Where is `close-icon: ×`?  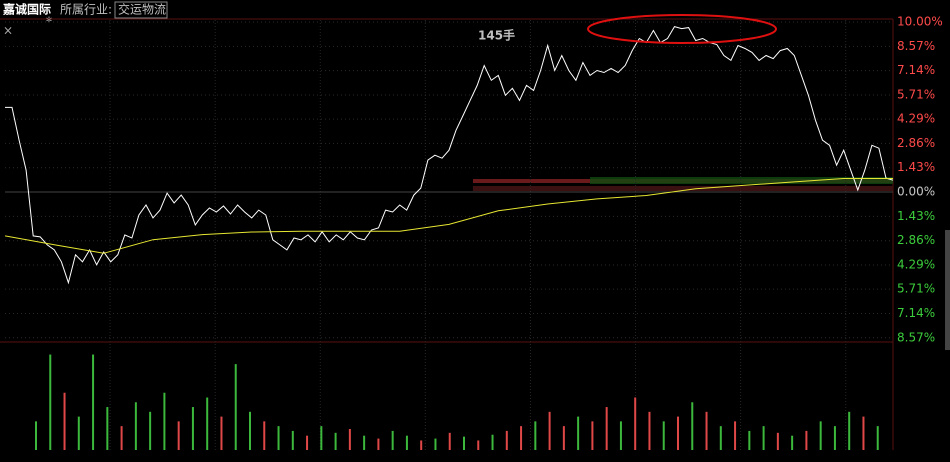
close-icon: × is located at coordinates (8, 31).